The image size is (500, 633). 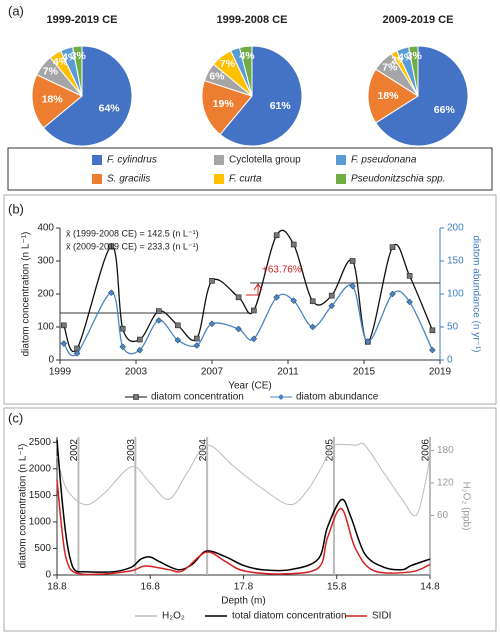 What do you see at coordinates (265, 160) in the screenshot?
I see `legend-label: Cyclotella group` at bounding box center [265, 160].